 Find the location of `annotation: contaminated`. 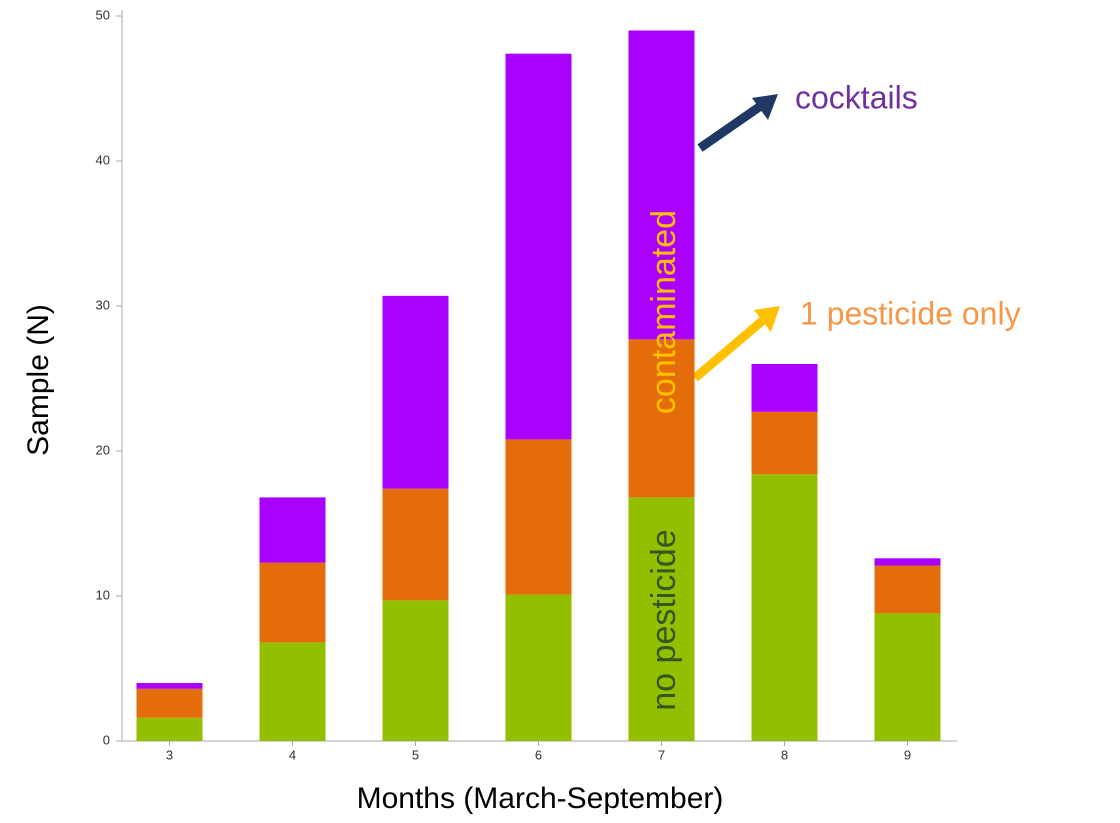

annotation: contaminated is located at coordinates (664, 312).